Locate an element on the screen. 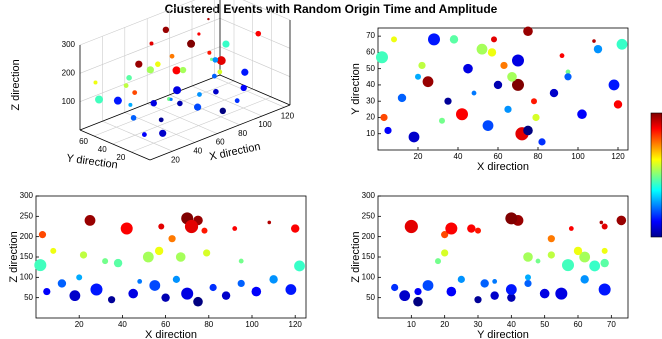 The width and height of the screenshot is (662, 339). x-tick-label: 100 is located at coordinates (578, 156).